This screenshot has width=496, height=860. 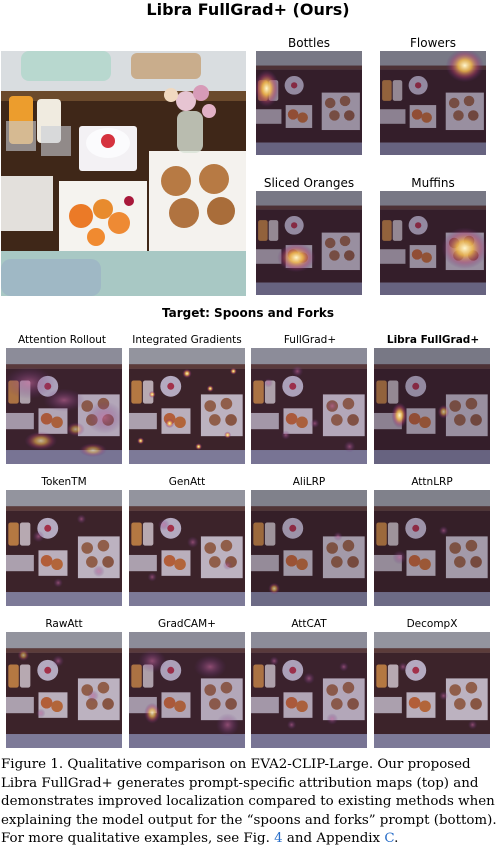 What do you see at coordinates (64, 406) in the screenshot?
I see `method-map-attention-rollout` at bounding box center [64, 406].